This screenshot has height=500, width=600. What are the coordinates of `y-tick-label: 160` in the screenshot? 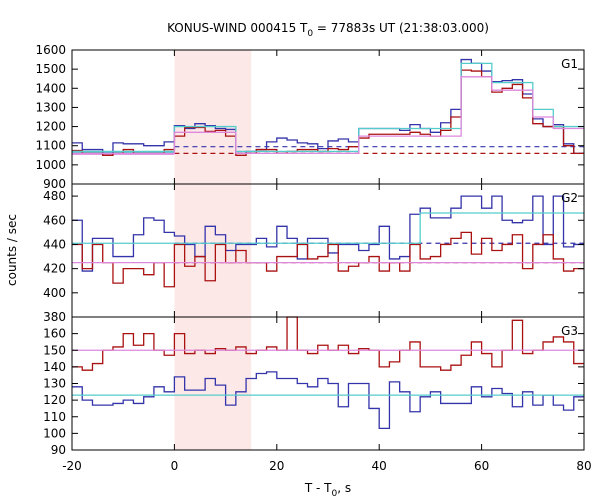 It's located at (54, 334).